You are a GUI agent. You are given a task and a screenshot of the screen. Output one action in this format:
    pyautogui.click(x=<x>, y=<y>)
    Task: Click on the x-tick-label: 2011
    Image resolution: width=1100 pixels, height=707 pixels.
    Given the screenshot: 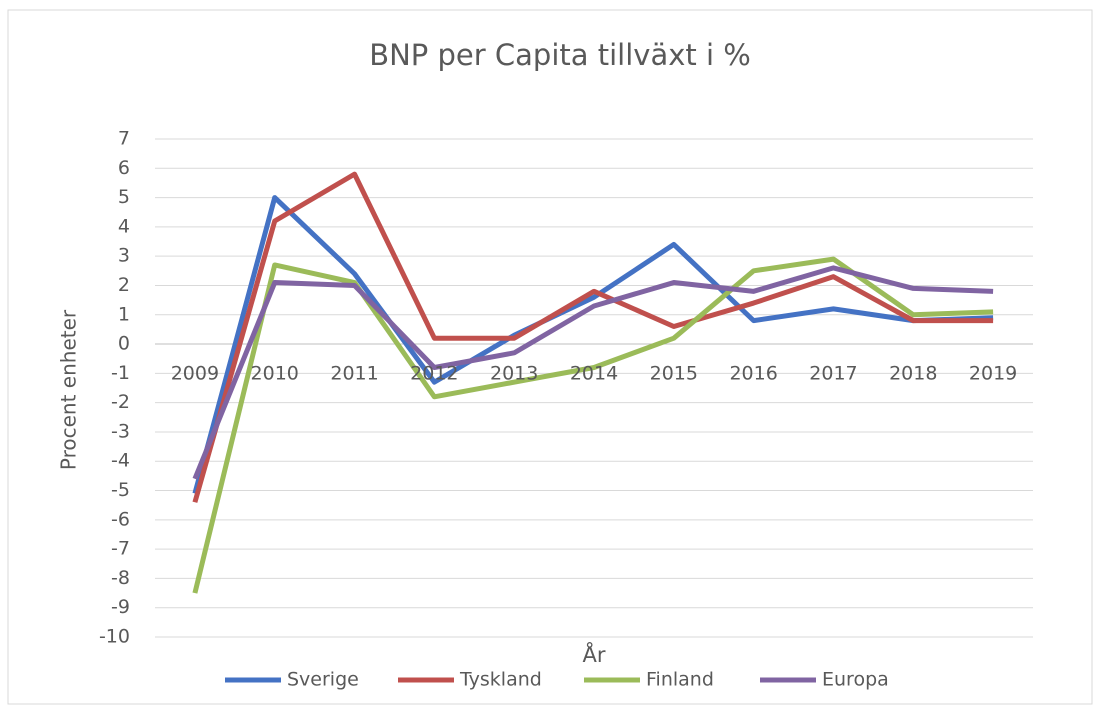 What is the action you would take?
    pyautogui.click(x=354, y=374)
    